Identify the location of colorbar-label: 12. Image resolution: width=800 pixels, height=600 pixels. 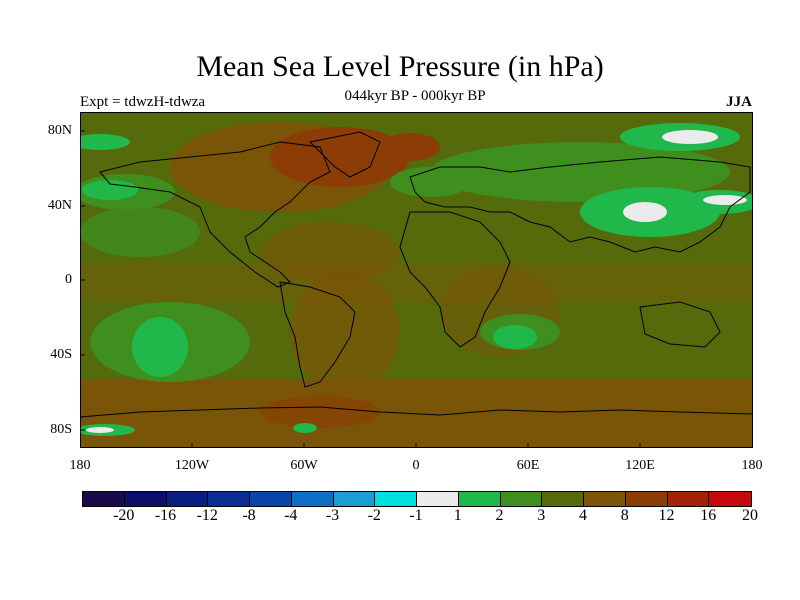
(666, 515).